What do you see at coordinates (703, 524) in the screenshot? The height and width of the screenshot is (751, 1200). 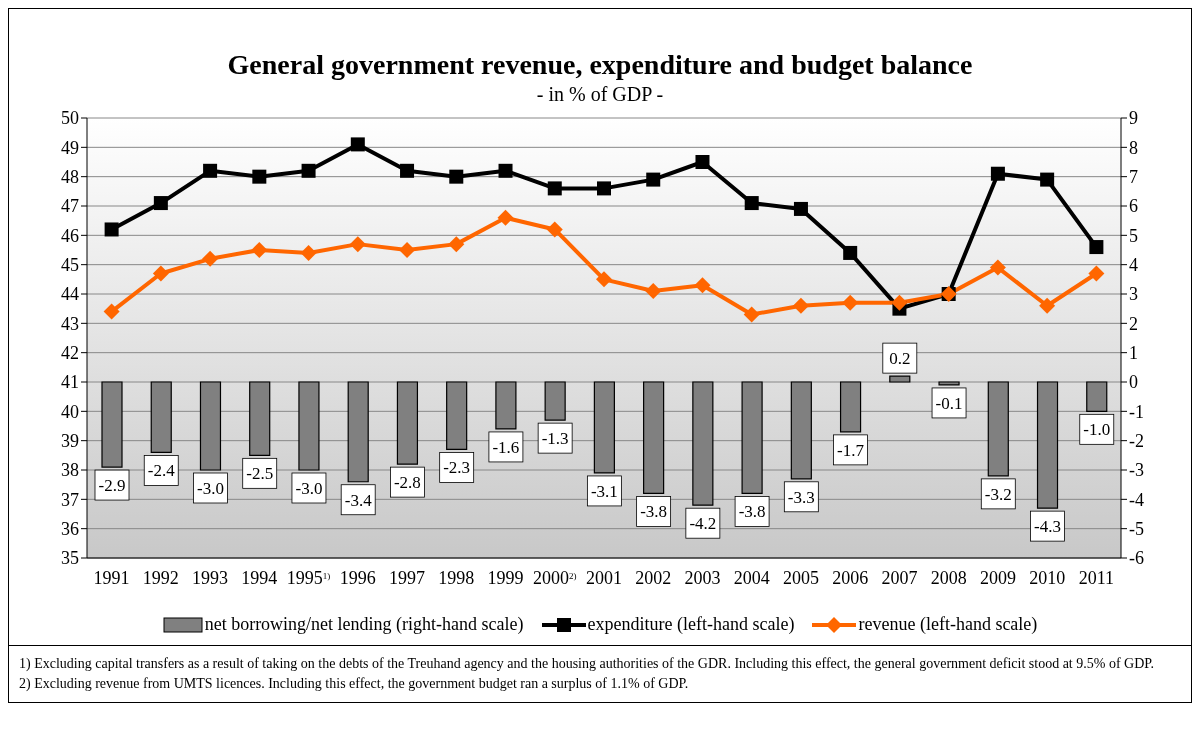 I see `data-label: -4.2` at bounding box center [703, 524].